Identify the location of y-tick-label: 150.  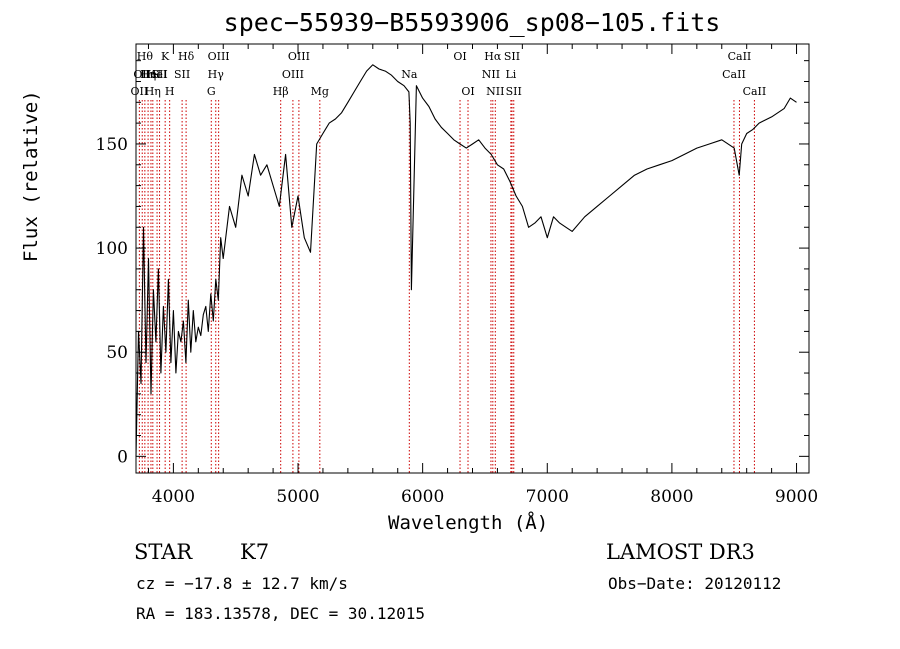
(112, 145).